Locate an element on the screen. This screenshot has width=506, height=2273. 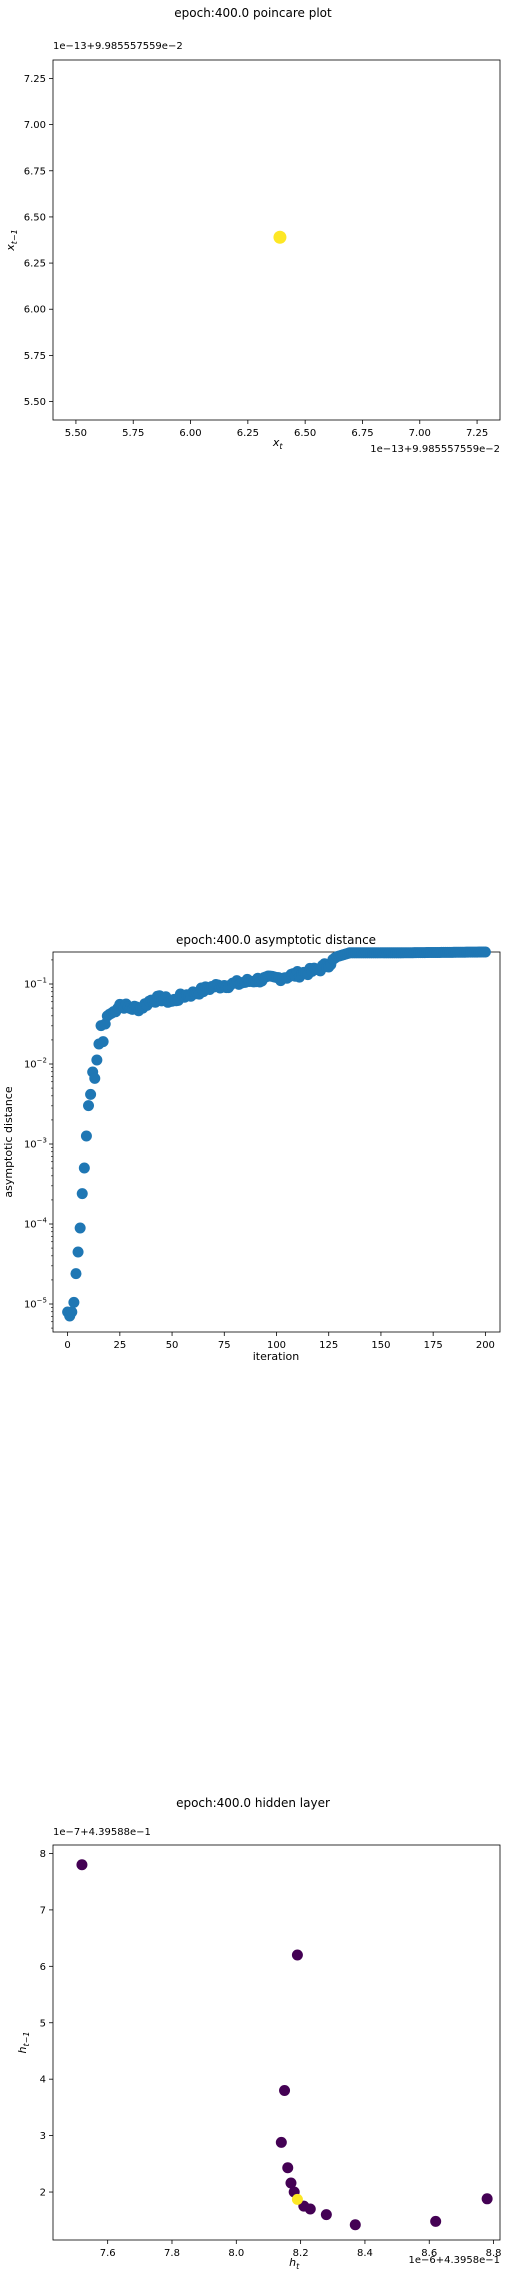
x-tick-label: 8.0 is located at coordinates (236, 2253).